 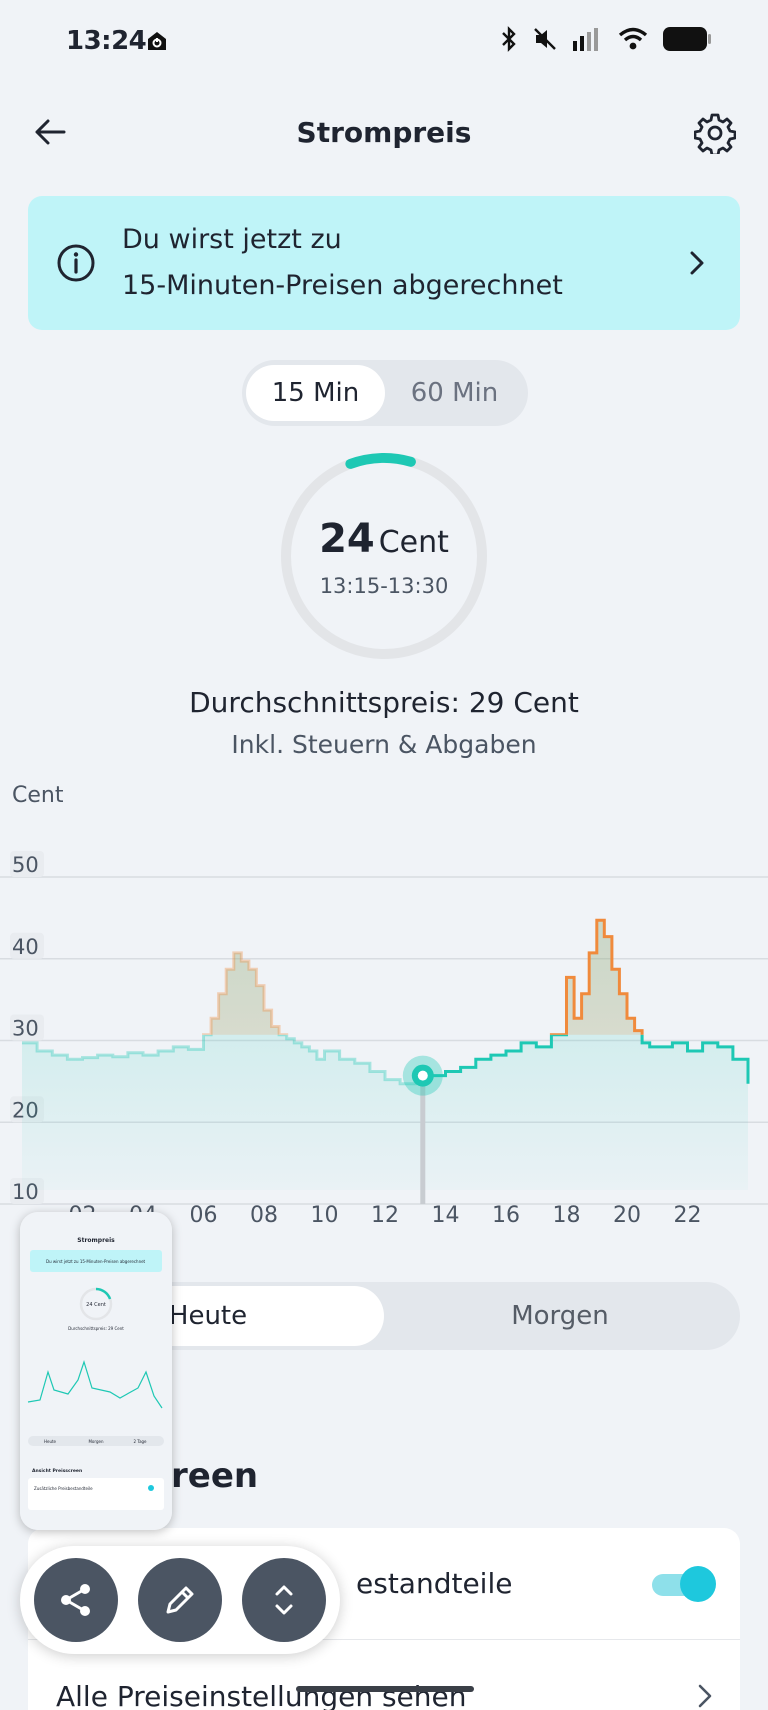 I want to click on thumbnail-section: Ansicht Preisscreen, so click(x=57, y=1471).